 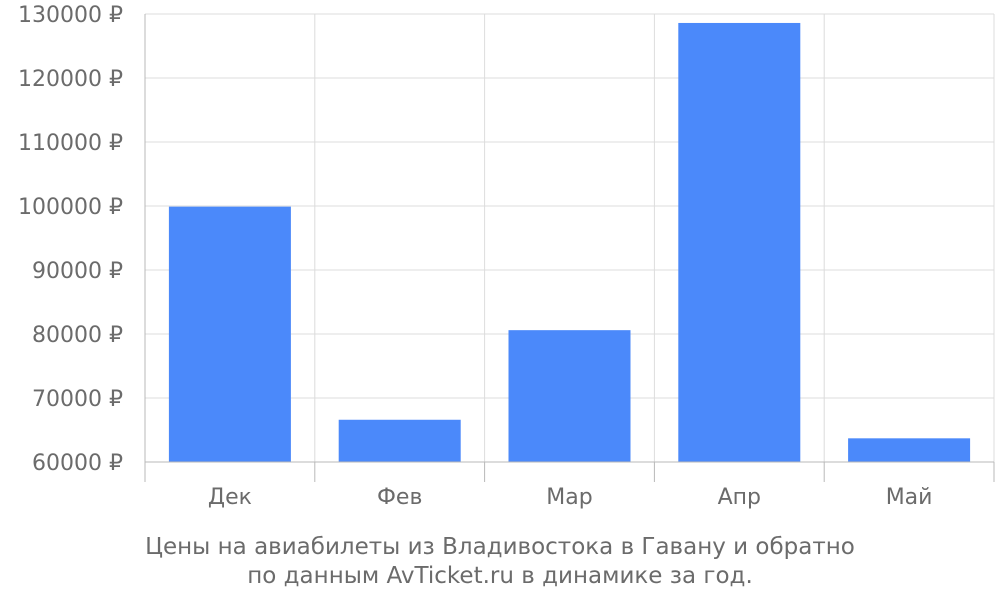 I want to click on y-tick-label: 60000 ₽, so click(x=77, y=463).